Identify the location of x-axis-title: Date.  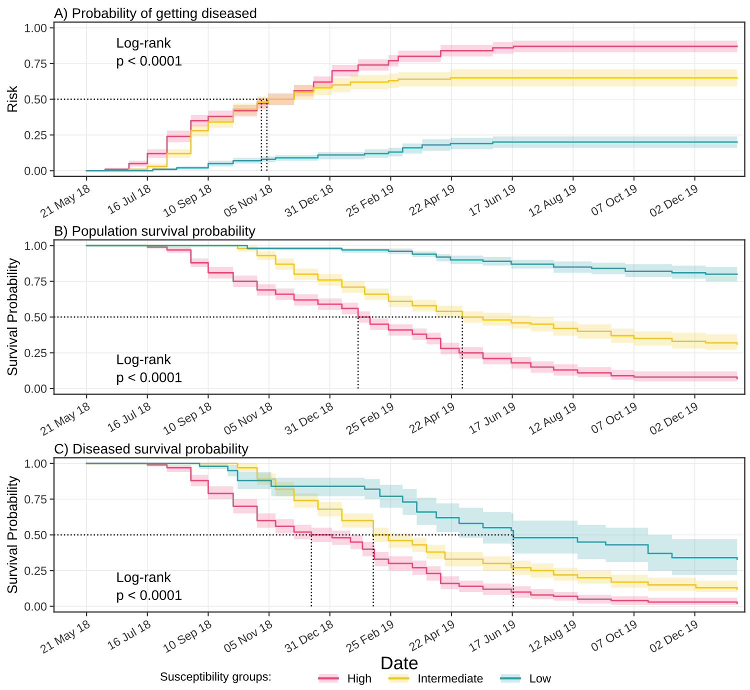
(400, 663).